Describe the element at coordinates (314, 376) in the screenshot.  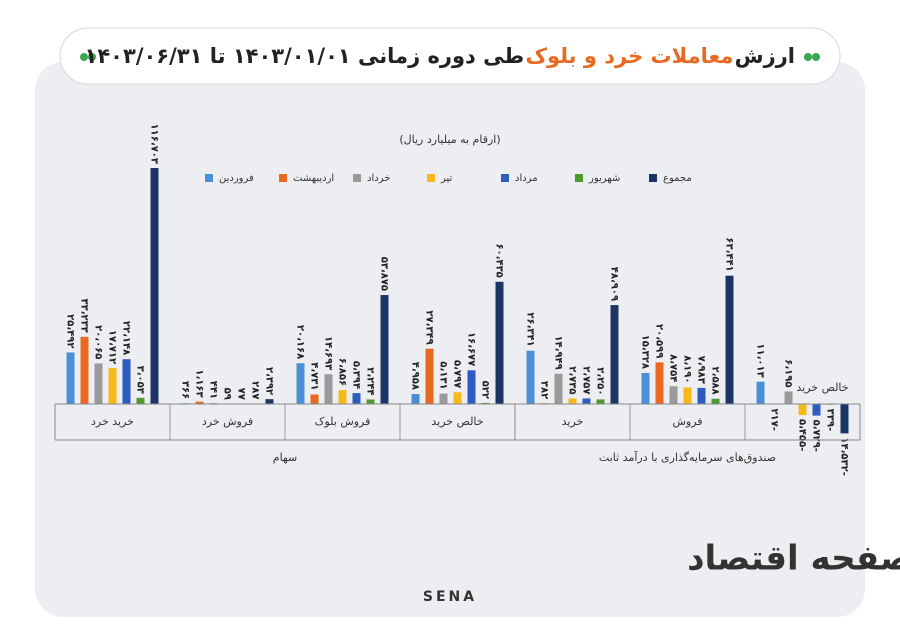
I see `value-label: ۴،۷۳۱` at that location.